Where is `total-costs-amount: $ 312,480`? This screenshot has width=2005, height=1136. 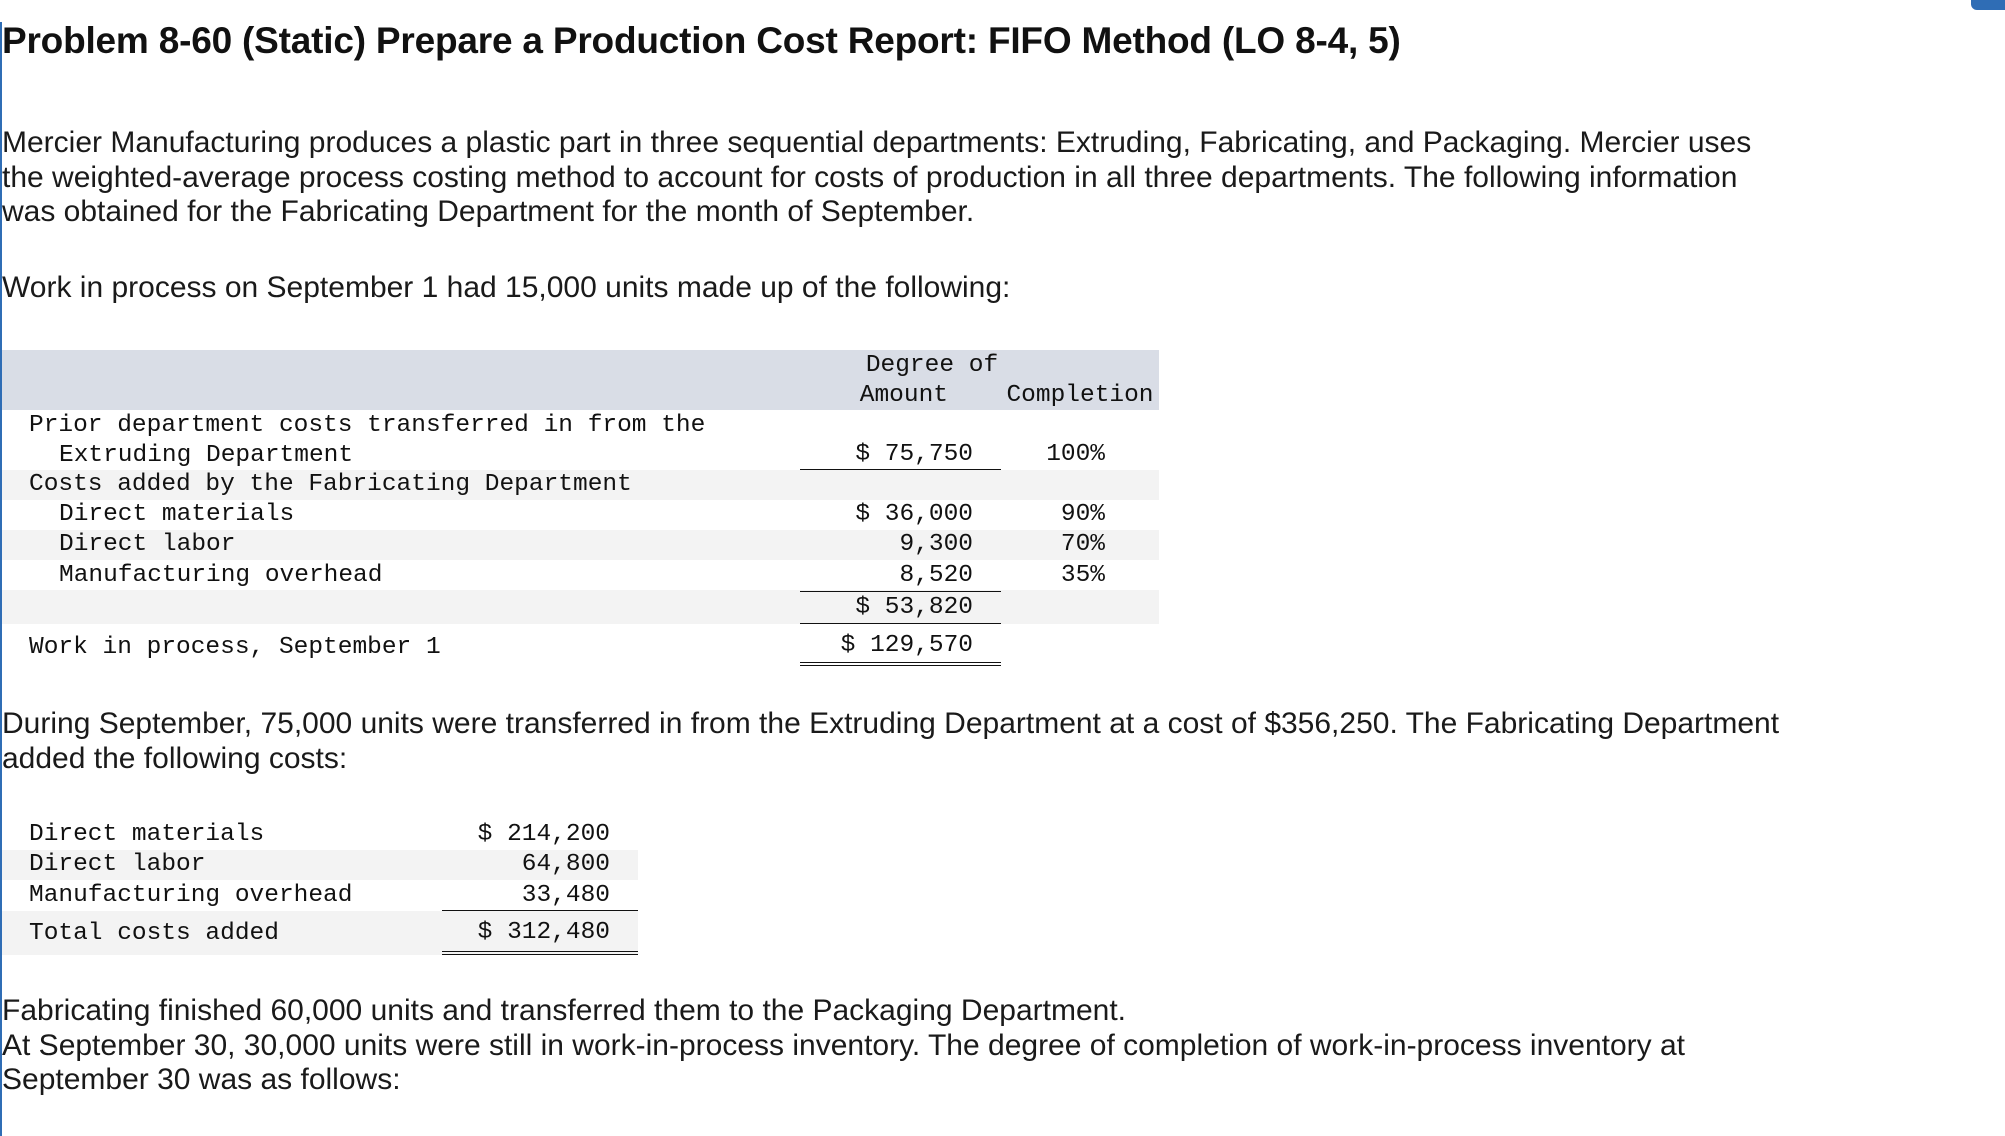 total-costs-amount: $ 312,480 is located at coordinates (543, 932).